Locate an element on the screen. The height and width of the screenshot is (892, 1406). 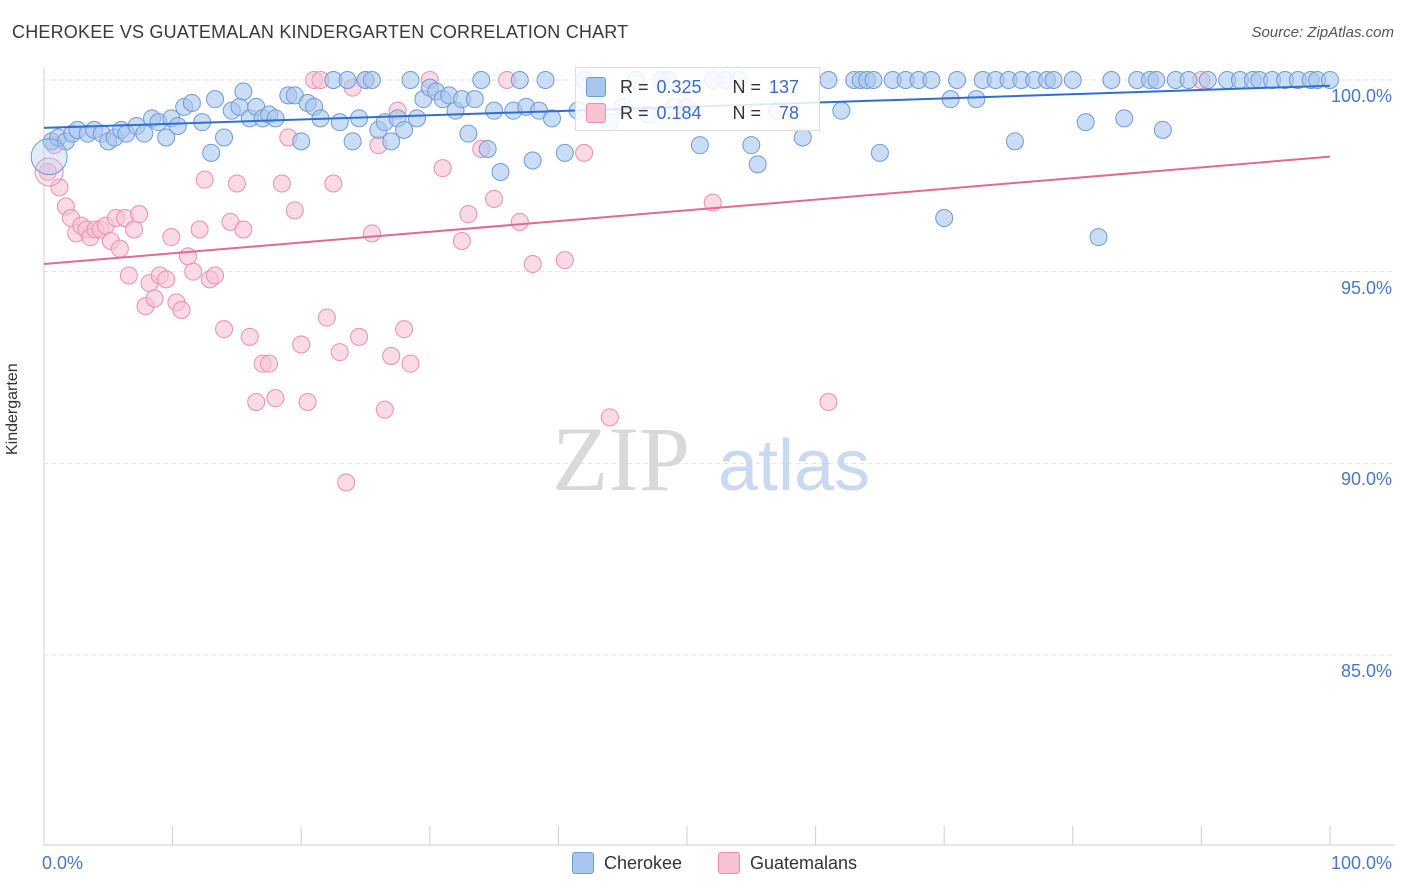
guatemalans-n-label: N = is located at coordinates (747, 112).